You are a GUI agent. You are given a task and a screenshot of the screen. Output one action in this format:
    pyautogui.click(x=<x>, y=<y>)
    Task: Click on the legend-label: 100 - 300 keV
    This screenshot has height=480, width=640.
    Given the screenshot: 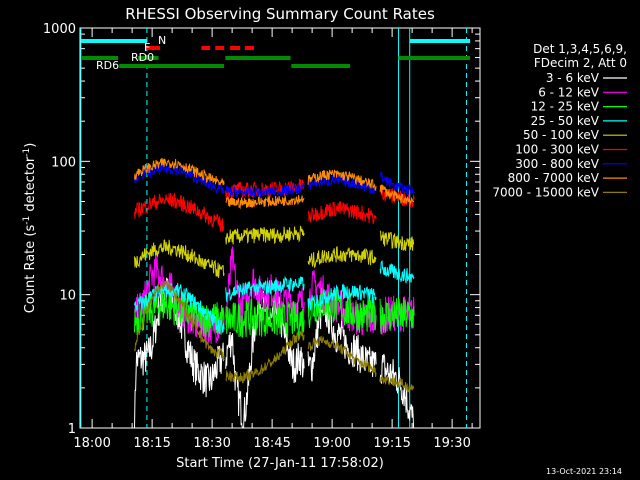 What is the action you would take?
    pyautogui.click(x=557, y=150)
    